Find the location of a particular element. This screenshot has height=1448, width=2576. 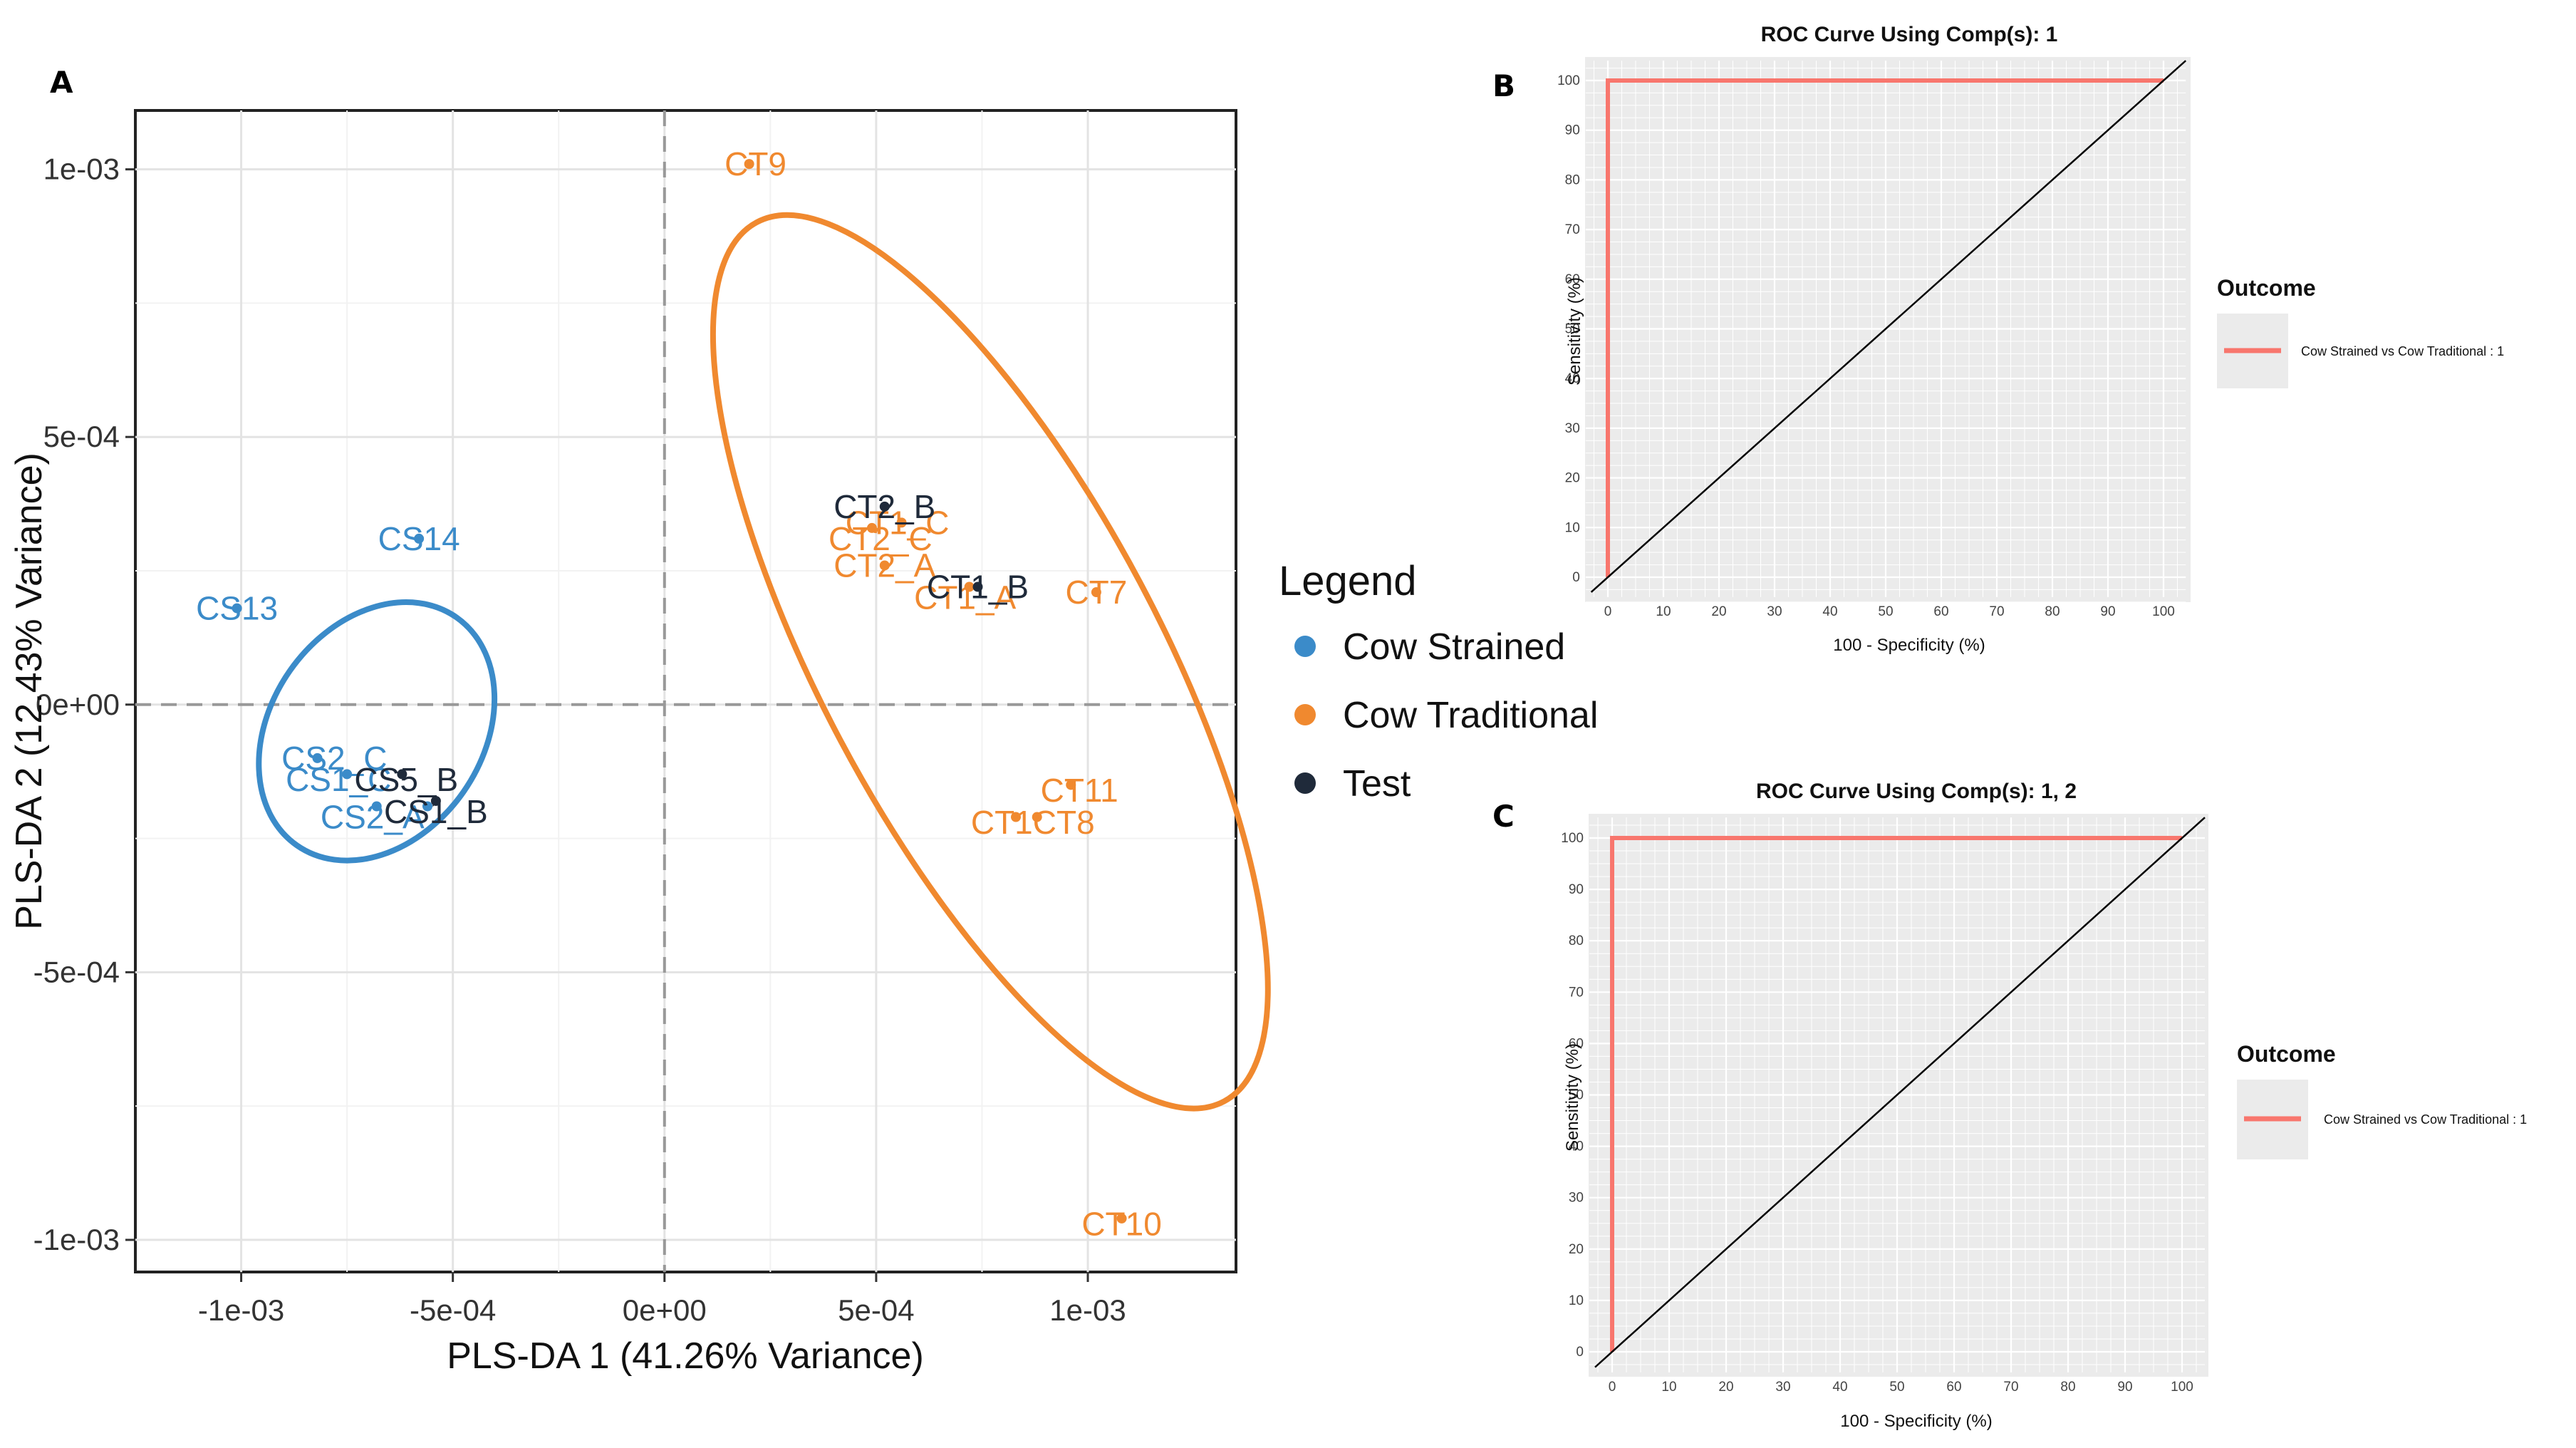

point-label-ct1-c: CT1_C is located at coordinates (898, 522).